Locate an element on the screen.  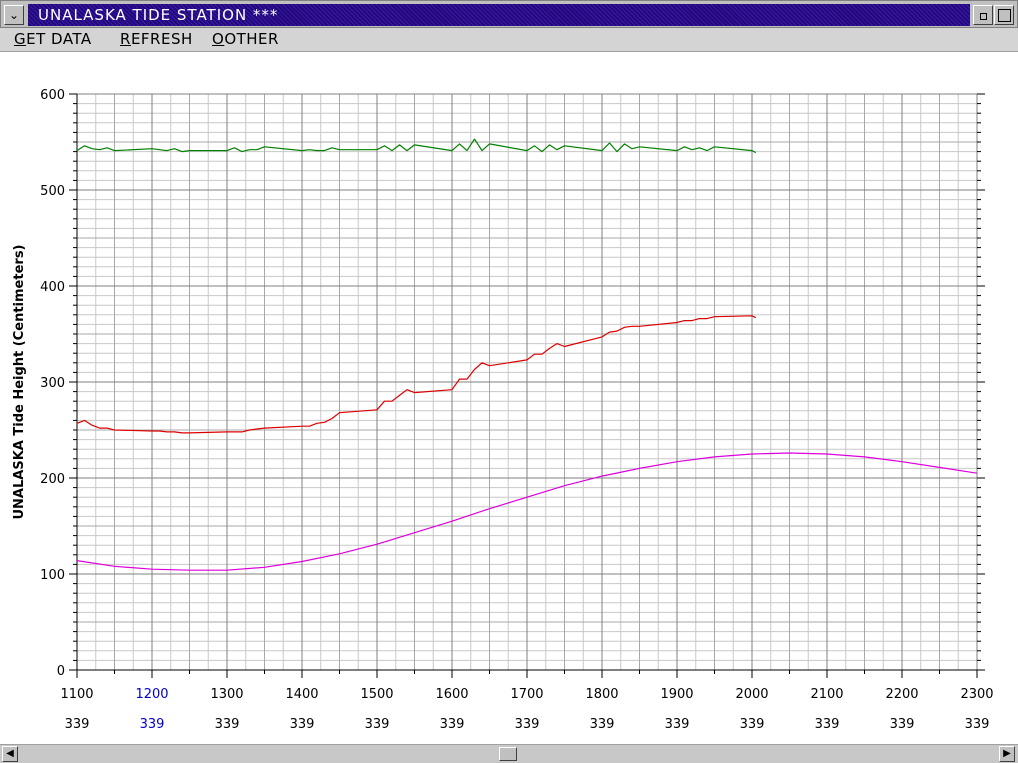
x-tick-label: 1800 is located at coordinates (601, 694).